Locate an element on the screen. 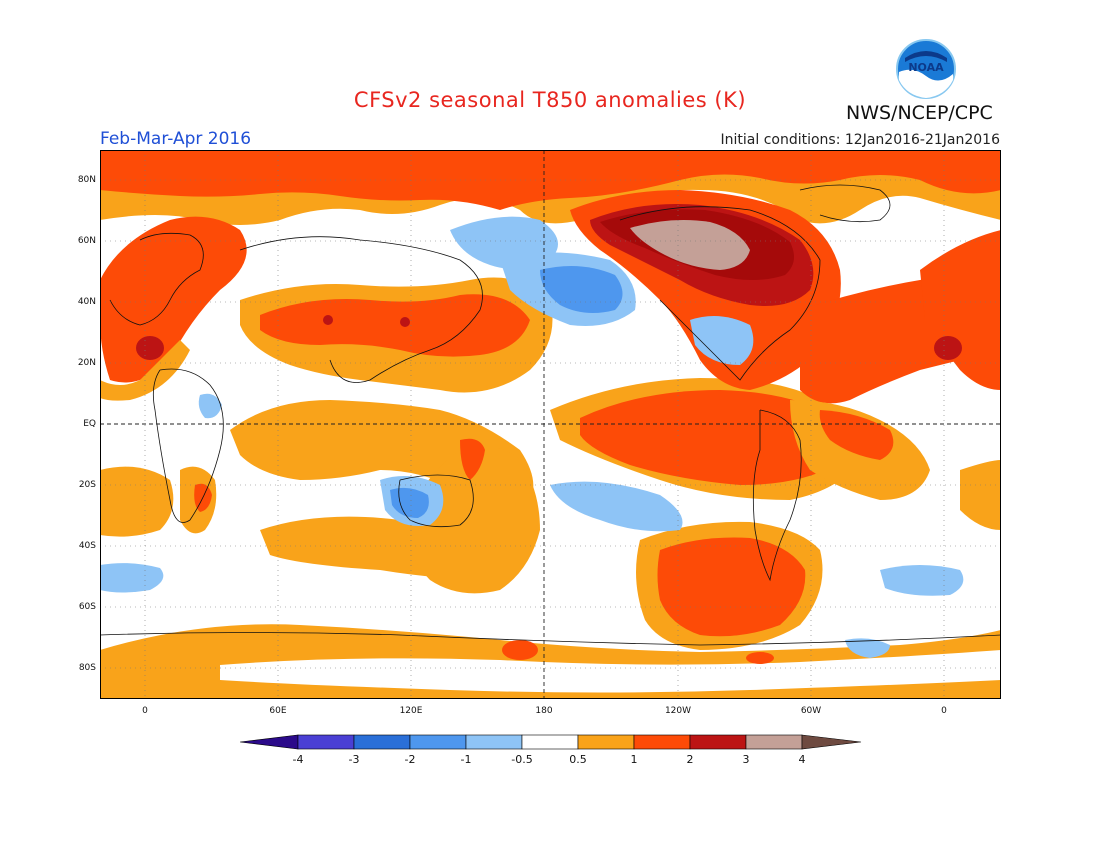 The width and height of the screenshot is (1100, 850). lat-label: 80S is located at coordinates (87, 668).